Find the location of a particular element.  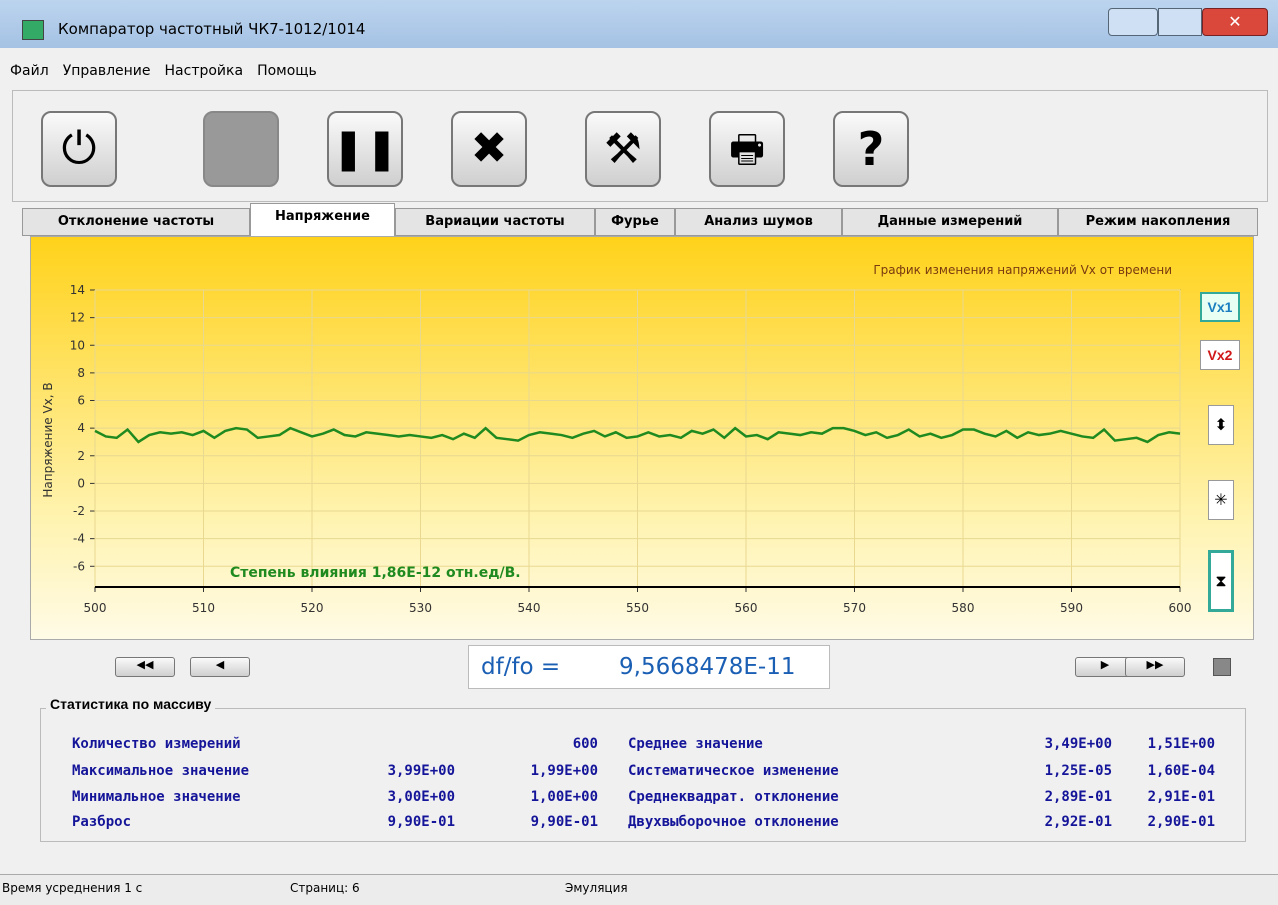

window-title: Компаратор частотный ЧК7-1012/1014 is located at coordinates (212, 29).